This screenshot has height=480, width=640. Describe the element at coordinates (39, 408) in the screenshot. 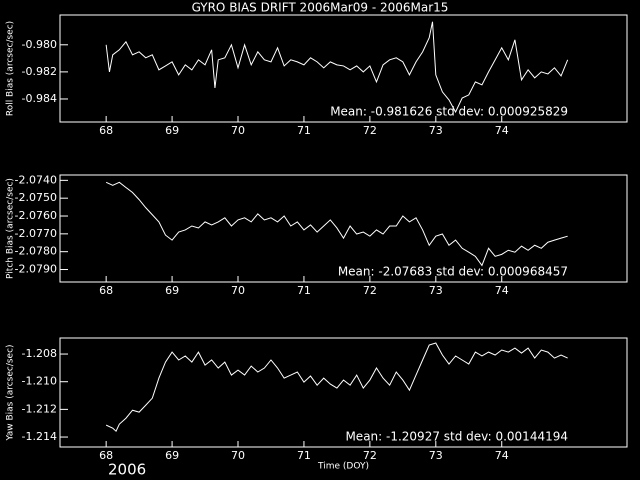

I see `y-tick-label: -1.212` at that location.